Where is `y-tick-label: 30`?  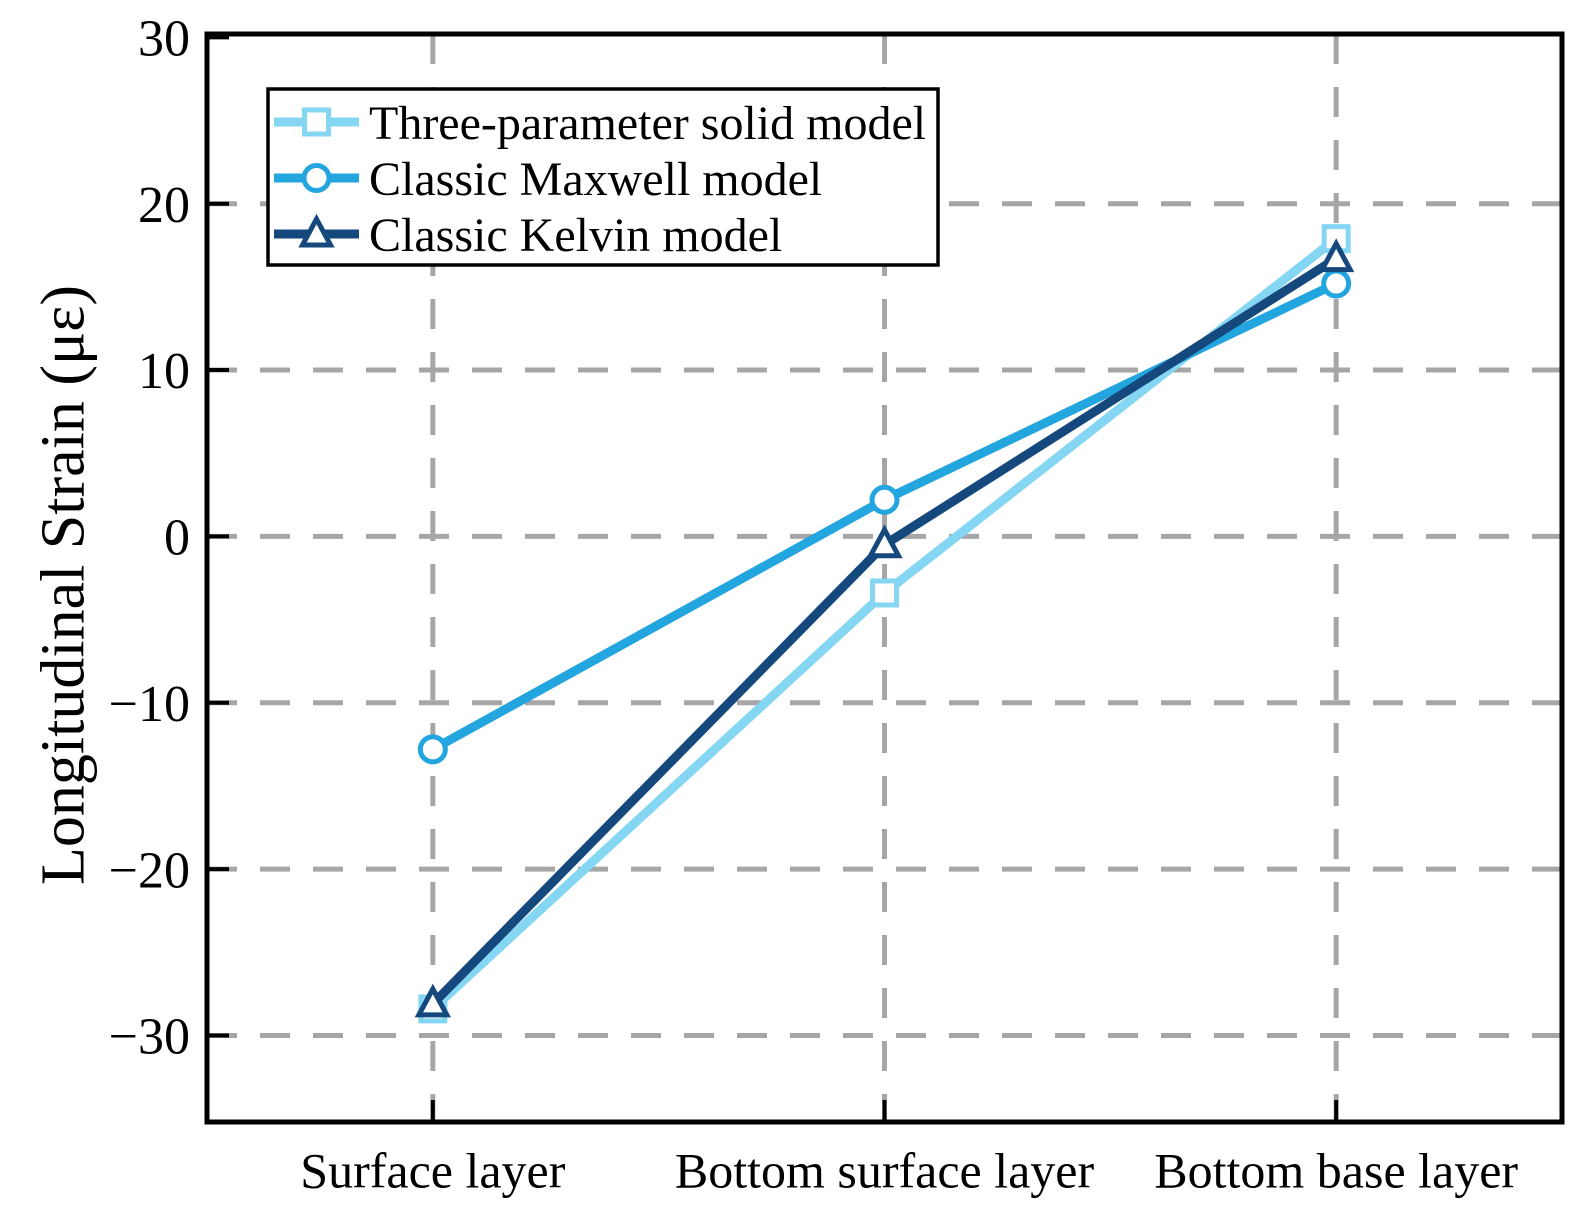
y-tick-label: 30 is located at coordinates (164, 39).